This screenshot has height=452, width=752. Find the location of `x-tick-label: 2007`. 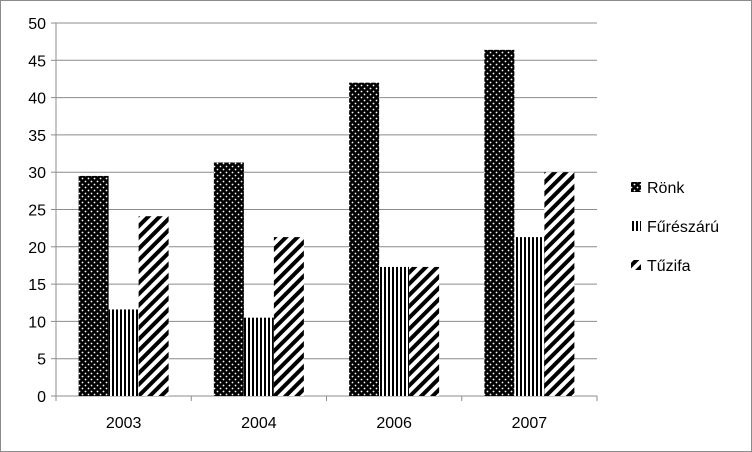

x-tick-label: 2007 is located at coordinates (530, 423).